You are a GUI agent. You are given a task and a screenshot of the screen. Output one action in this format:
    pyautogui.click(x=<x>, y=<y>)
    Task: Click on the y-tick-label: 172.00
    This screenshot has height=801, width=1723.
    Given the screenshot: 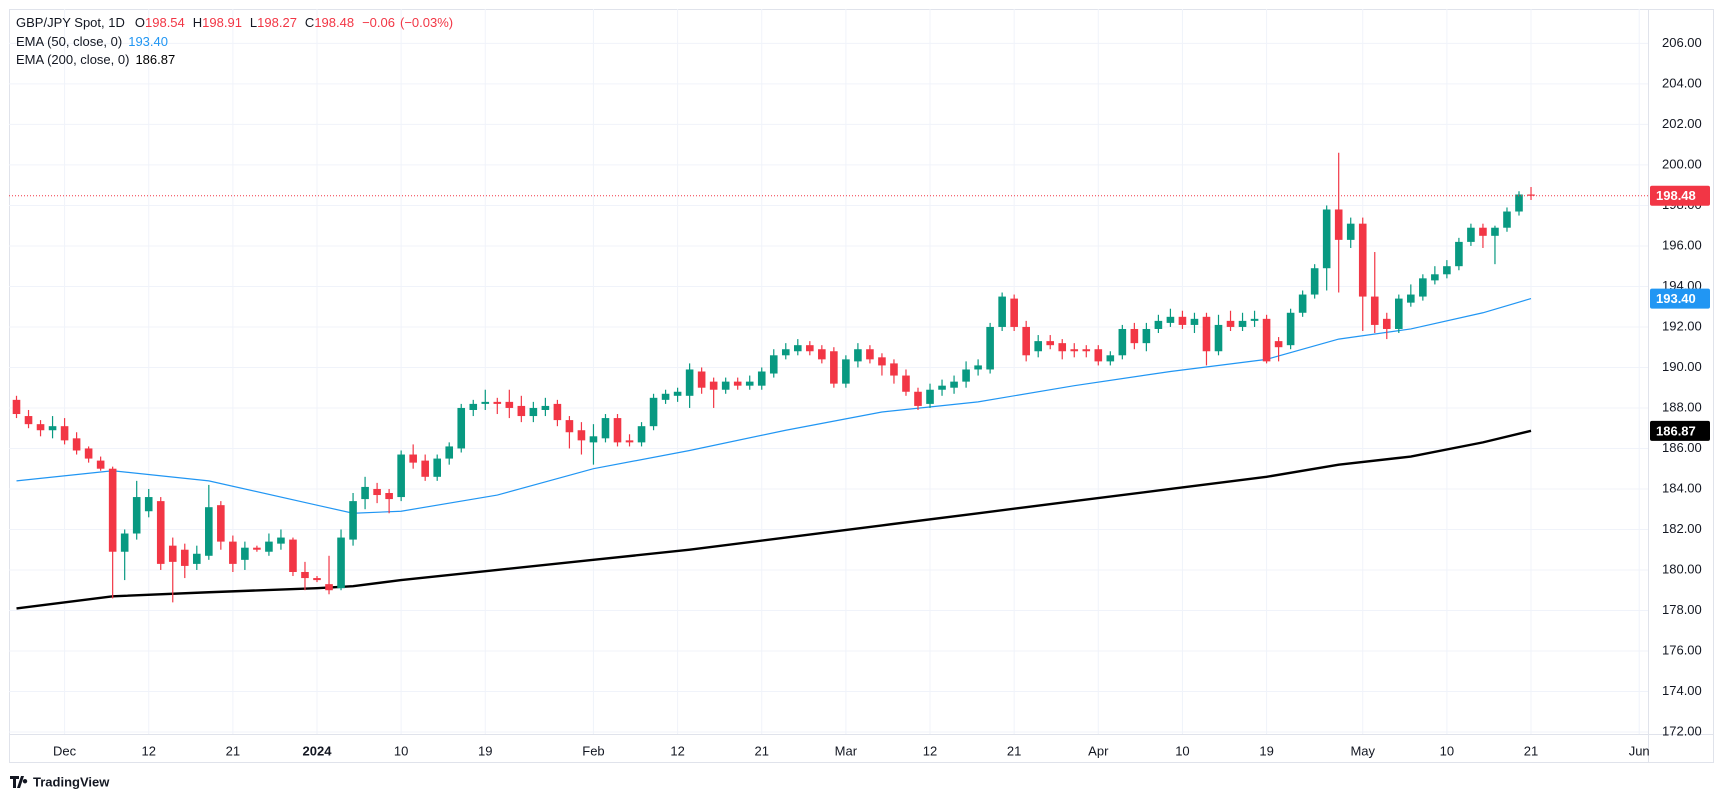 What is the action you would take?
    pyautogui.click(x=1682, y=730)
    